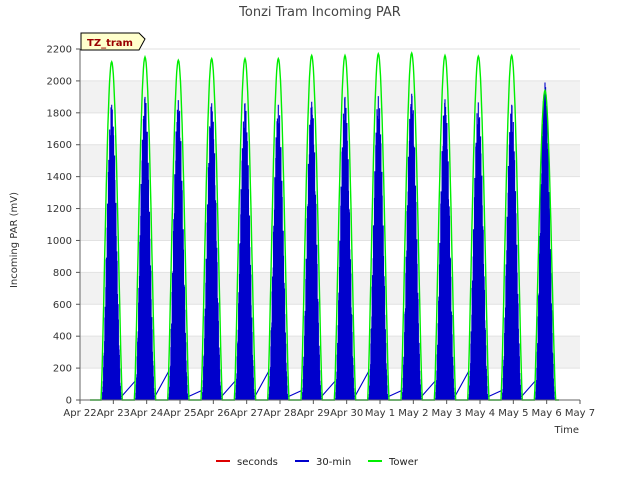 The width and height of the screenshot is (640, 480). Describe the element at coordinates (62, 305) in the screenshot. I see `y-tick-label: 600` at that location.